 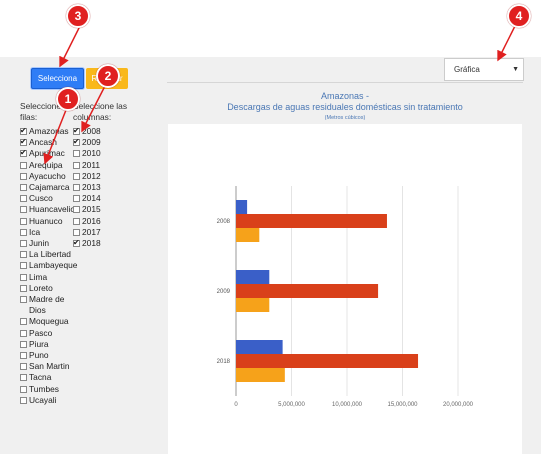 What do you see at coordinates (98, 187) in the screenshot?
I see `column-option-item: 2013` at bounding box center [98, 187].